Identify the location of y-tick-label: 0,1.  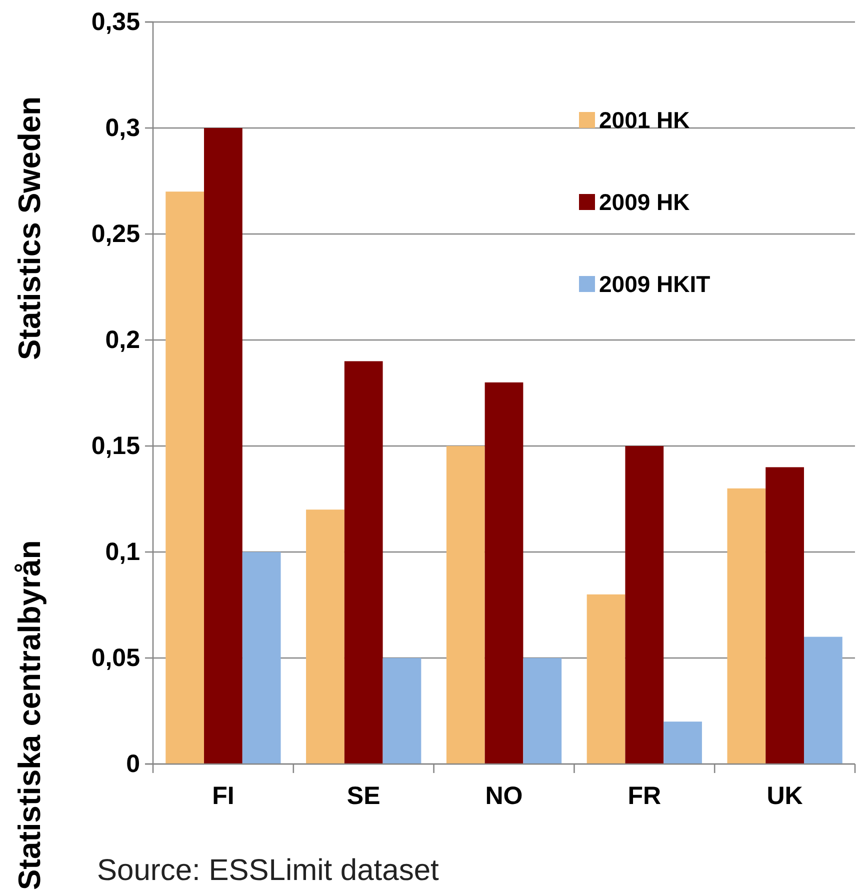
(122, 552).